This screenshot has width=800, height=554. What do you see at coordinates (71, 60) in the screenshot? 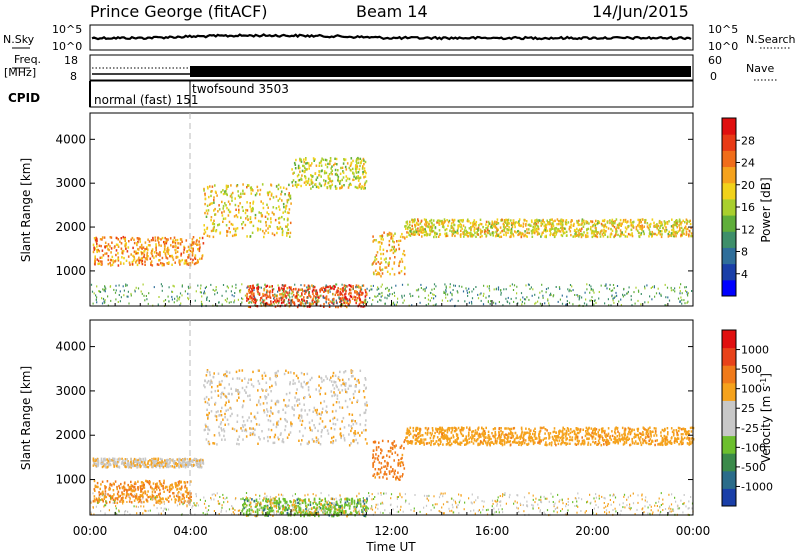
I see `freq-left-tick-top: 18` at bounding box center [71, 60].